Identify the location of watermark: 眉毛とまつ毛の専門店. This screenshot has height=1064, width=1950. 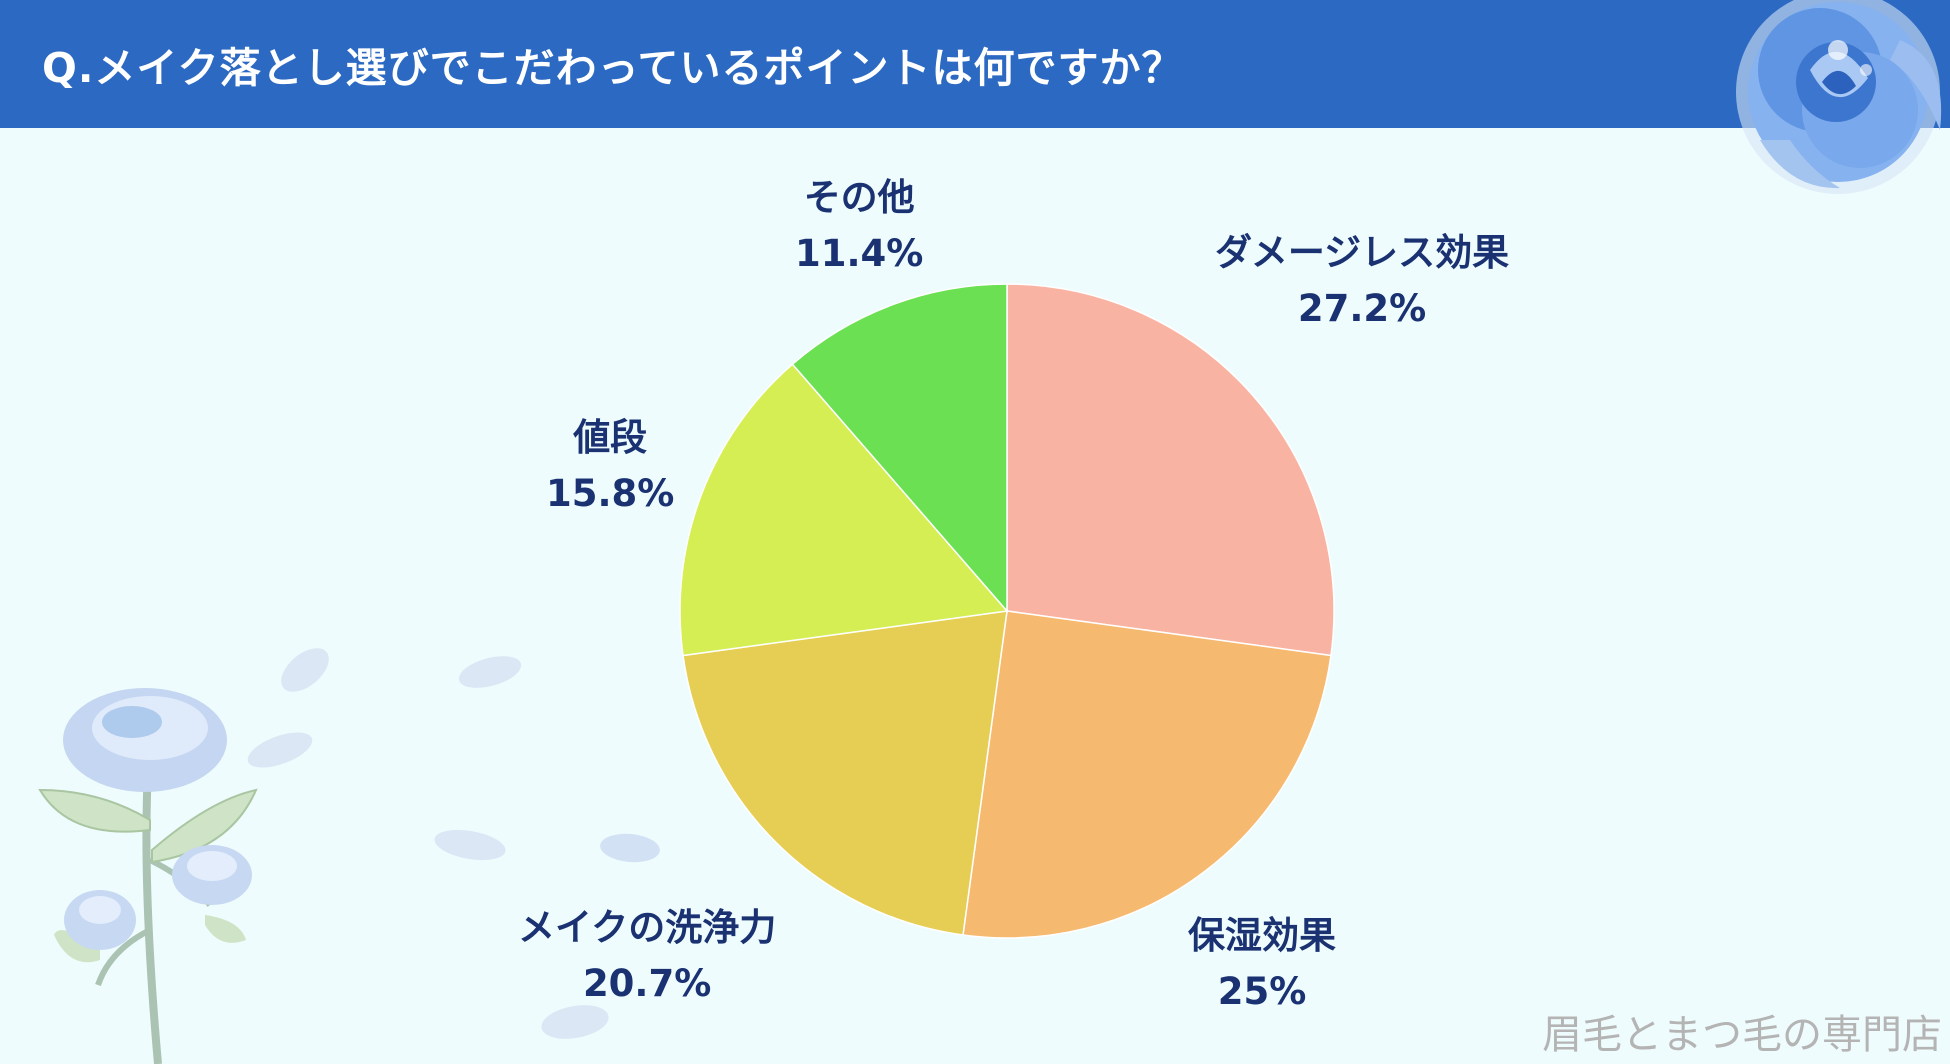
(1742, 1035).